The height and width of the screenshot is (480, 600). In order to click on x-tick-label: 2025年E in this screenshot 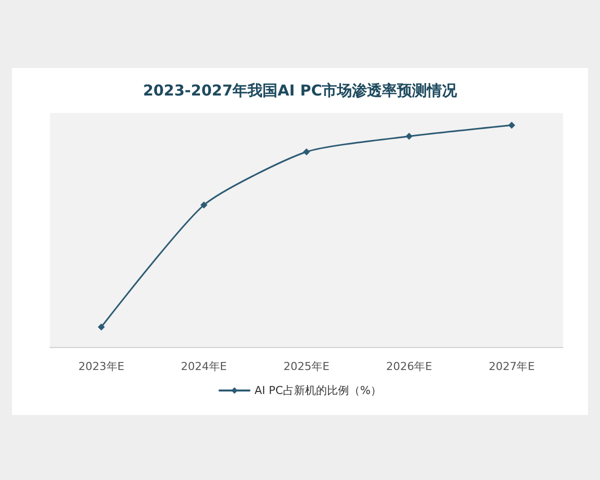, I will do `click(307, 366)`.